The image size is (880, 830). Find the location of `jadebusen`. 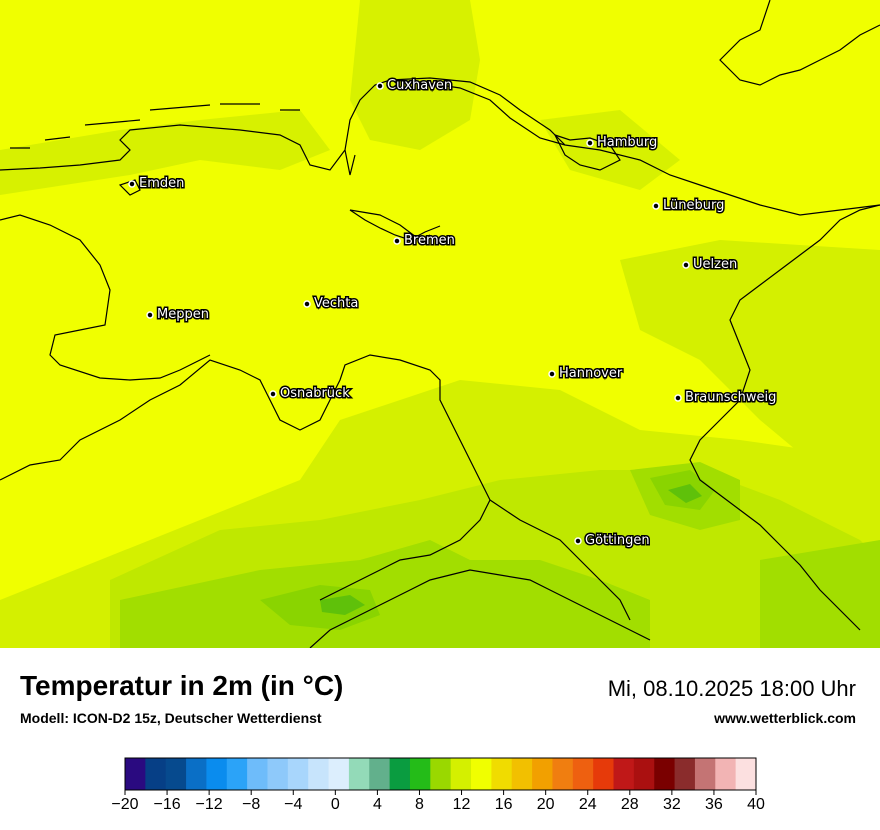

jadebusen is located at coordinates (350, 162).